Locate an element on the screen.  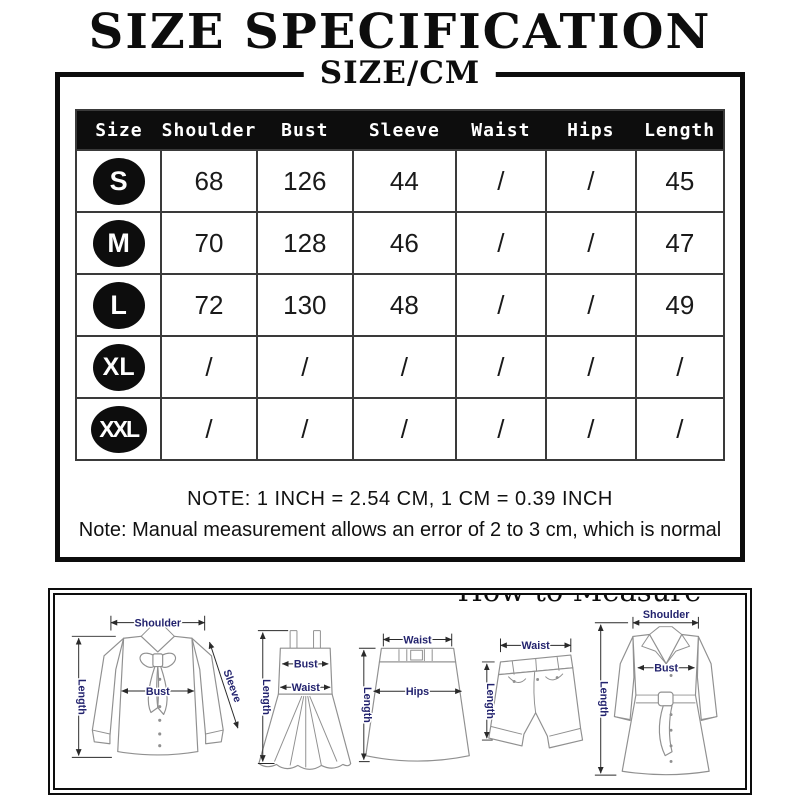
cell-xl-waist: / is located at coordinates (500, 367).